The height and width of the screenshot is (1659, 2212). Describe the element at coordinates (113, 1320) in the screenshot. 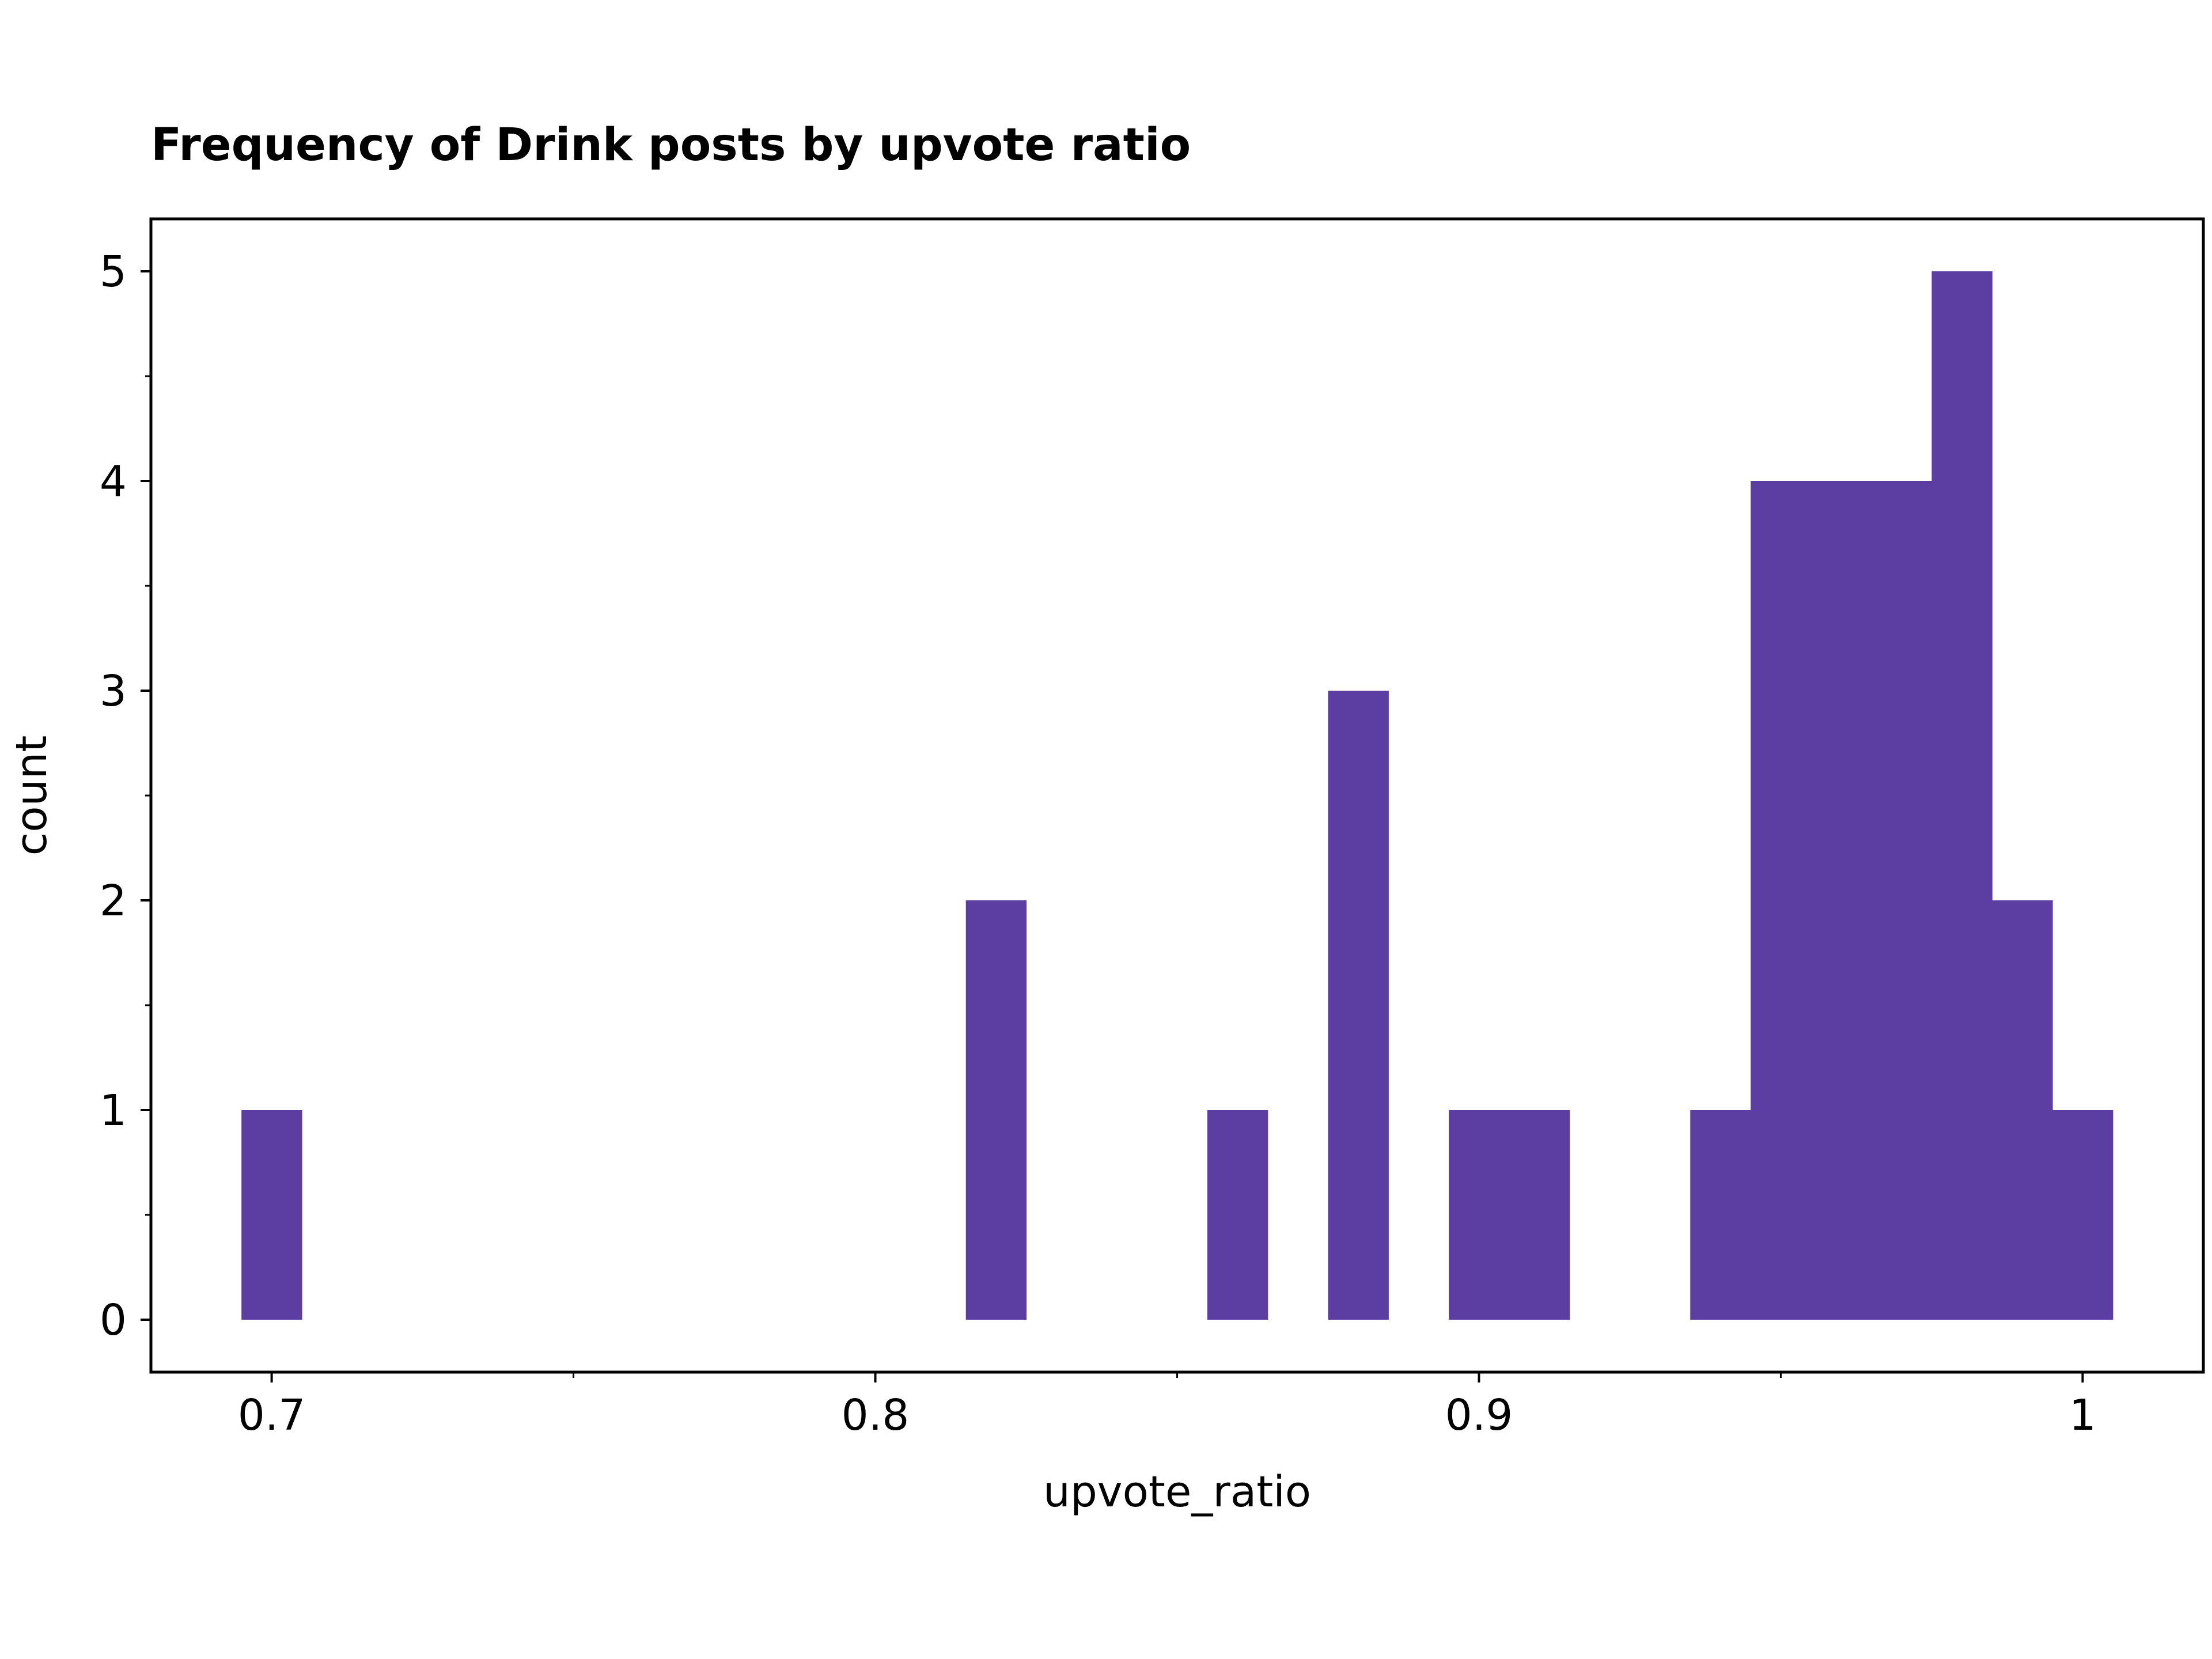

I see `y-tick-label: 0` at that location.